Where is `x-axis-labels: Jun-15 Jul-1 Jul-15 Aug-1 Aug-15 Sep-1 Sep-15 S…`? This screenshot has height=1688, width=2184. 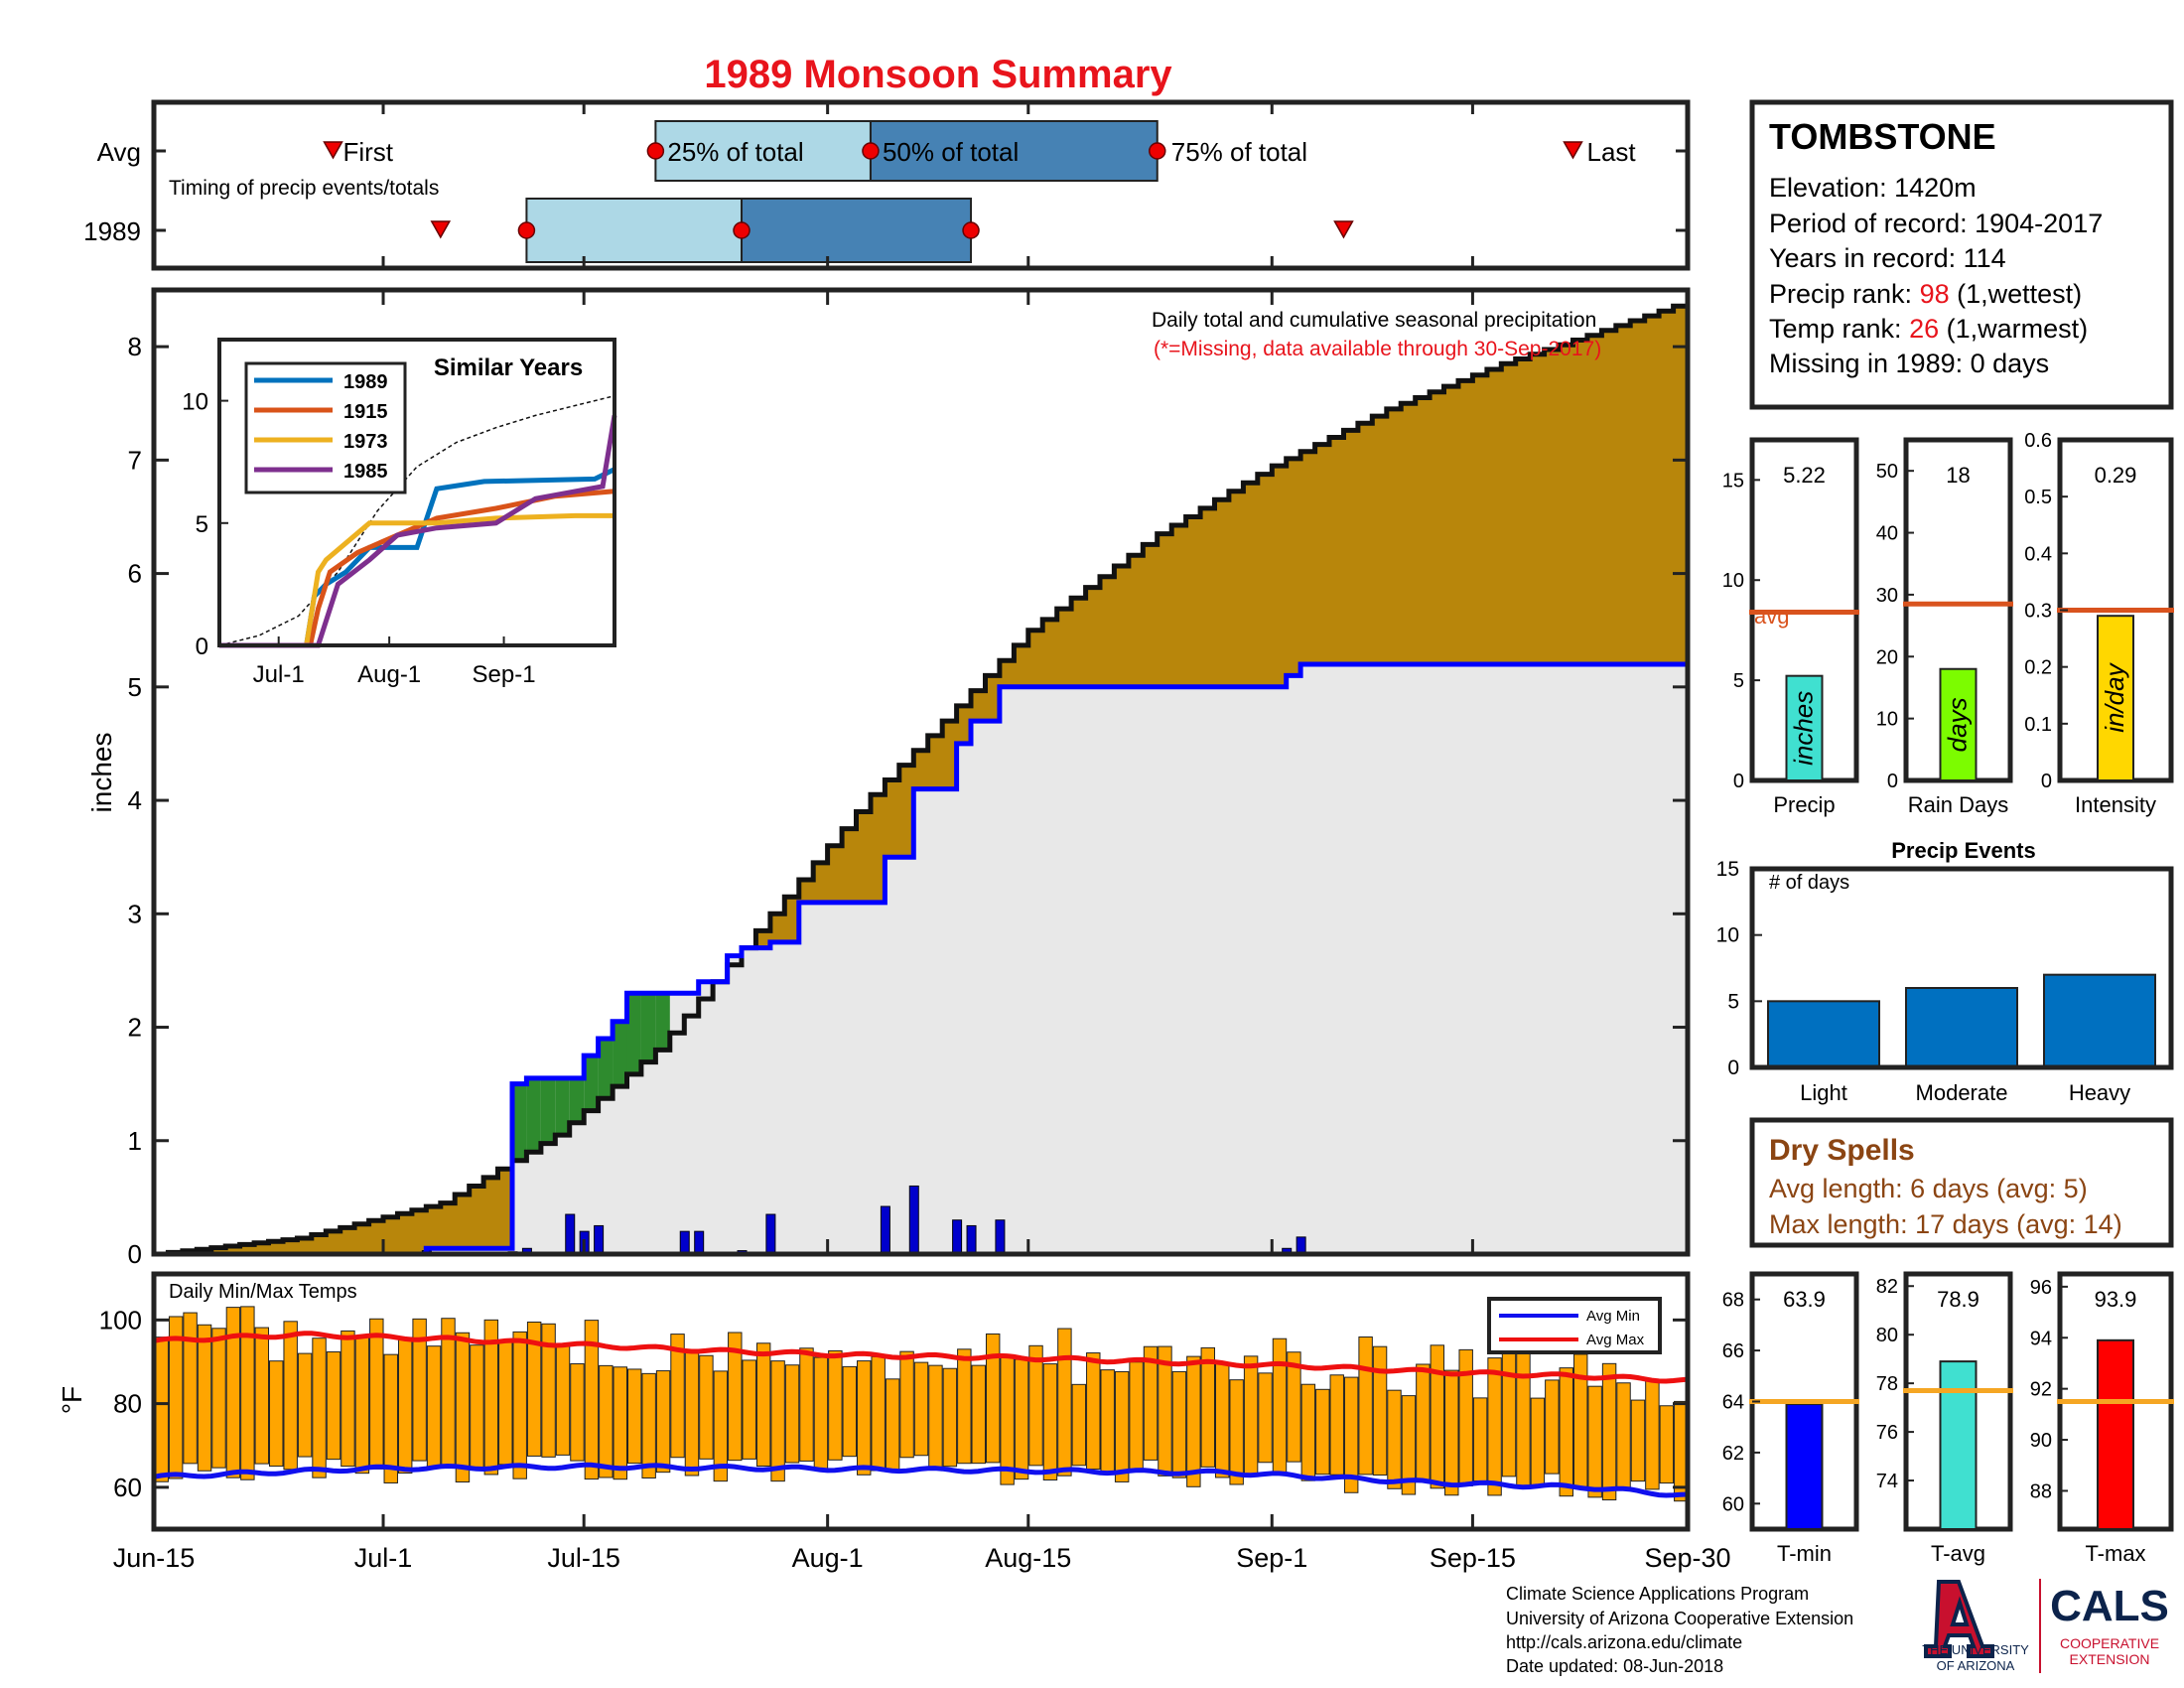
x-axis-labels: Jun-15 Jul-1 Jul-15 Aug-1 Aug-15 Sep-1 Sep-15 S… is located at coordinates (922, 1558).